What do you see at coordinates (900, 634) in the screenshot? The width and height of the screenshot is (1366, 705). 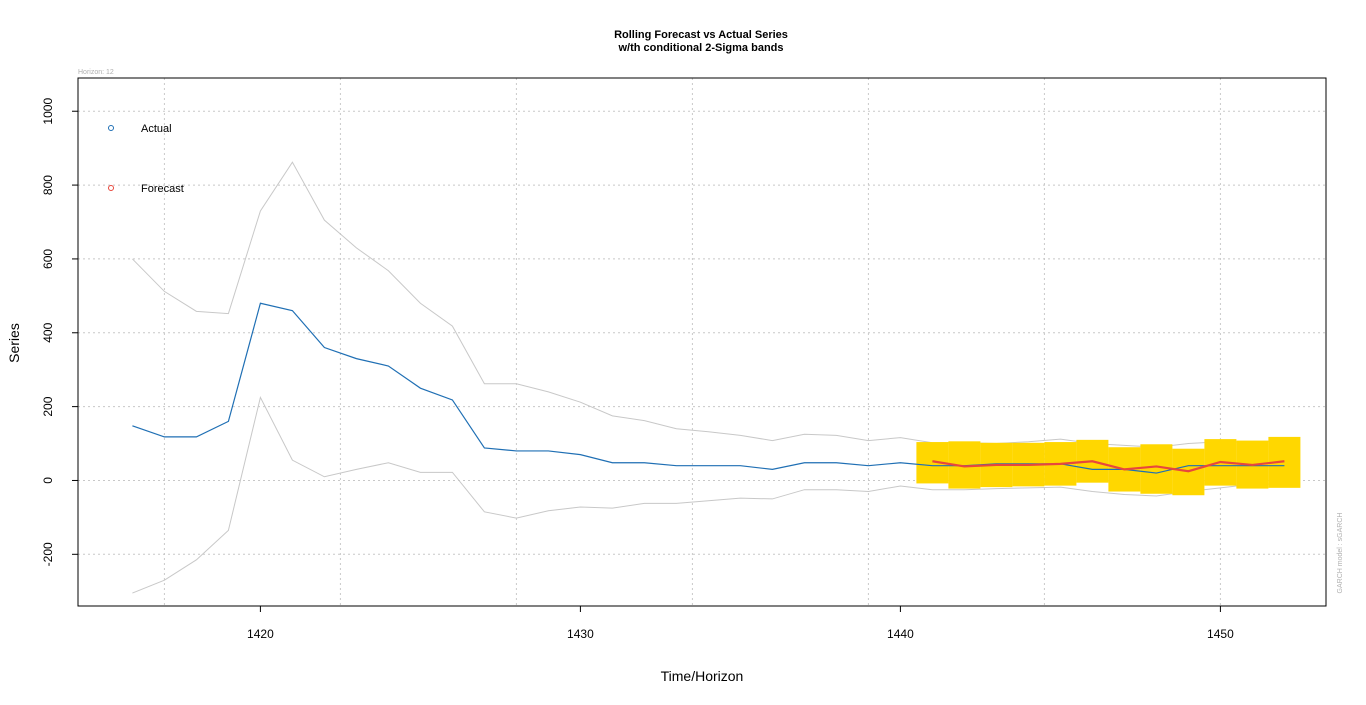 I see `x-tick-label: 1440` at bounding box center [900, 634].